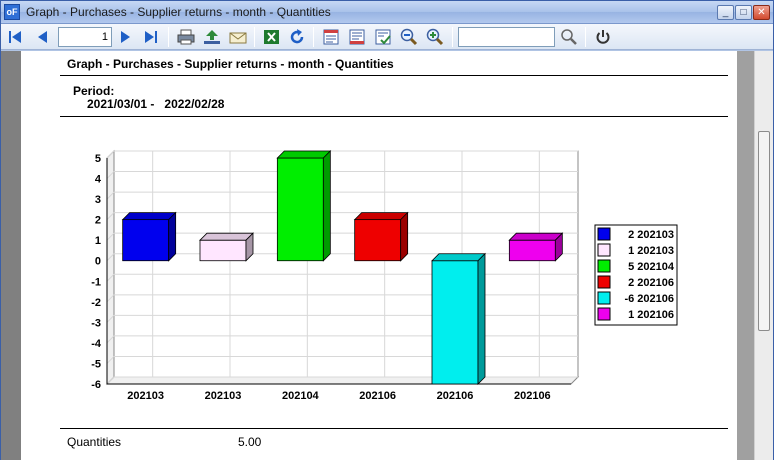  Describe the element at coordinates (96, 364) in the screenshot. I see `y-tick-label: -5` at that location.